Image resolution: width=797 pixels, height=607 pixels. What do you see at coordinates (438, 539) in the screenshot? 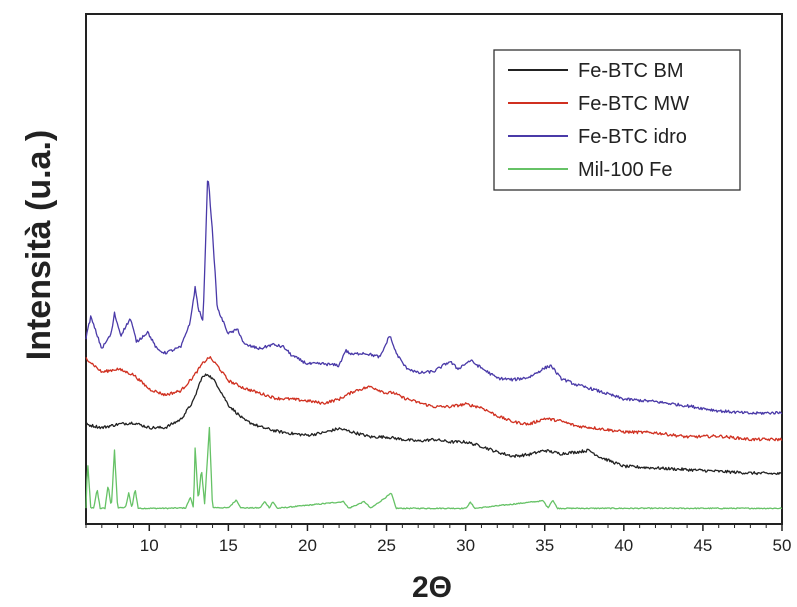
I see `x-axis-ticks: 10 15 20 25 30 35 40 45 50` at bounding box center [438, 539].